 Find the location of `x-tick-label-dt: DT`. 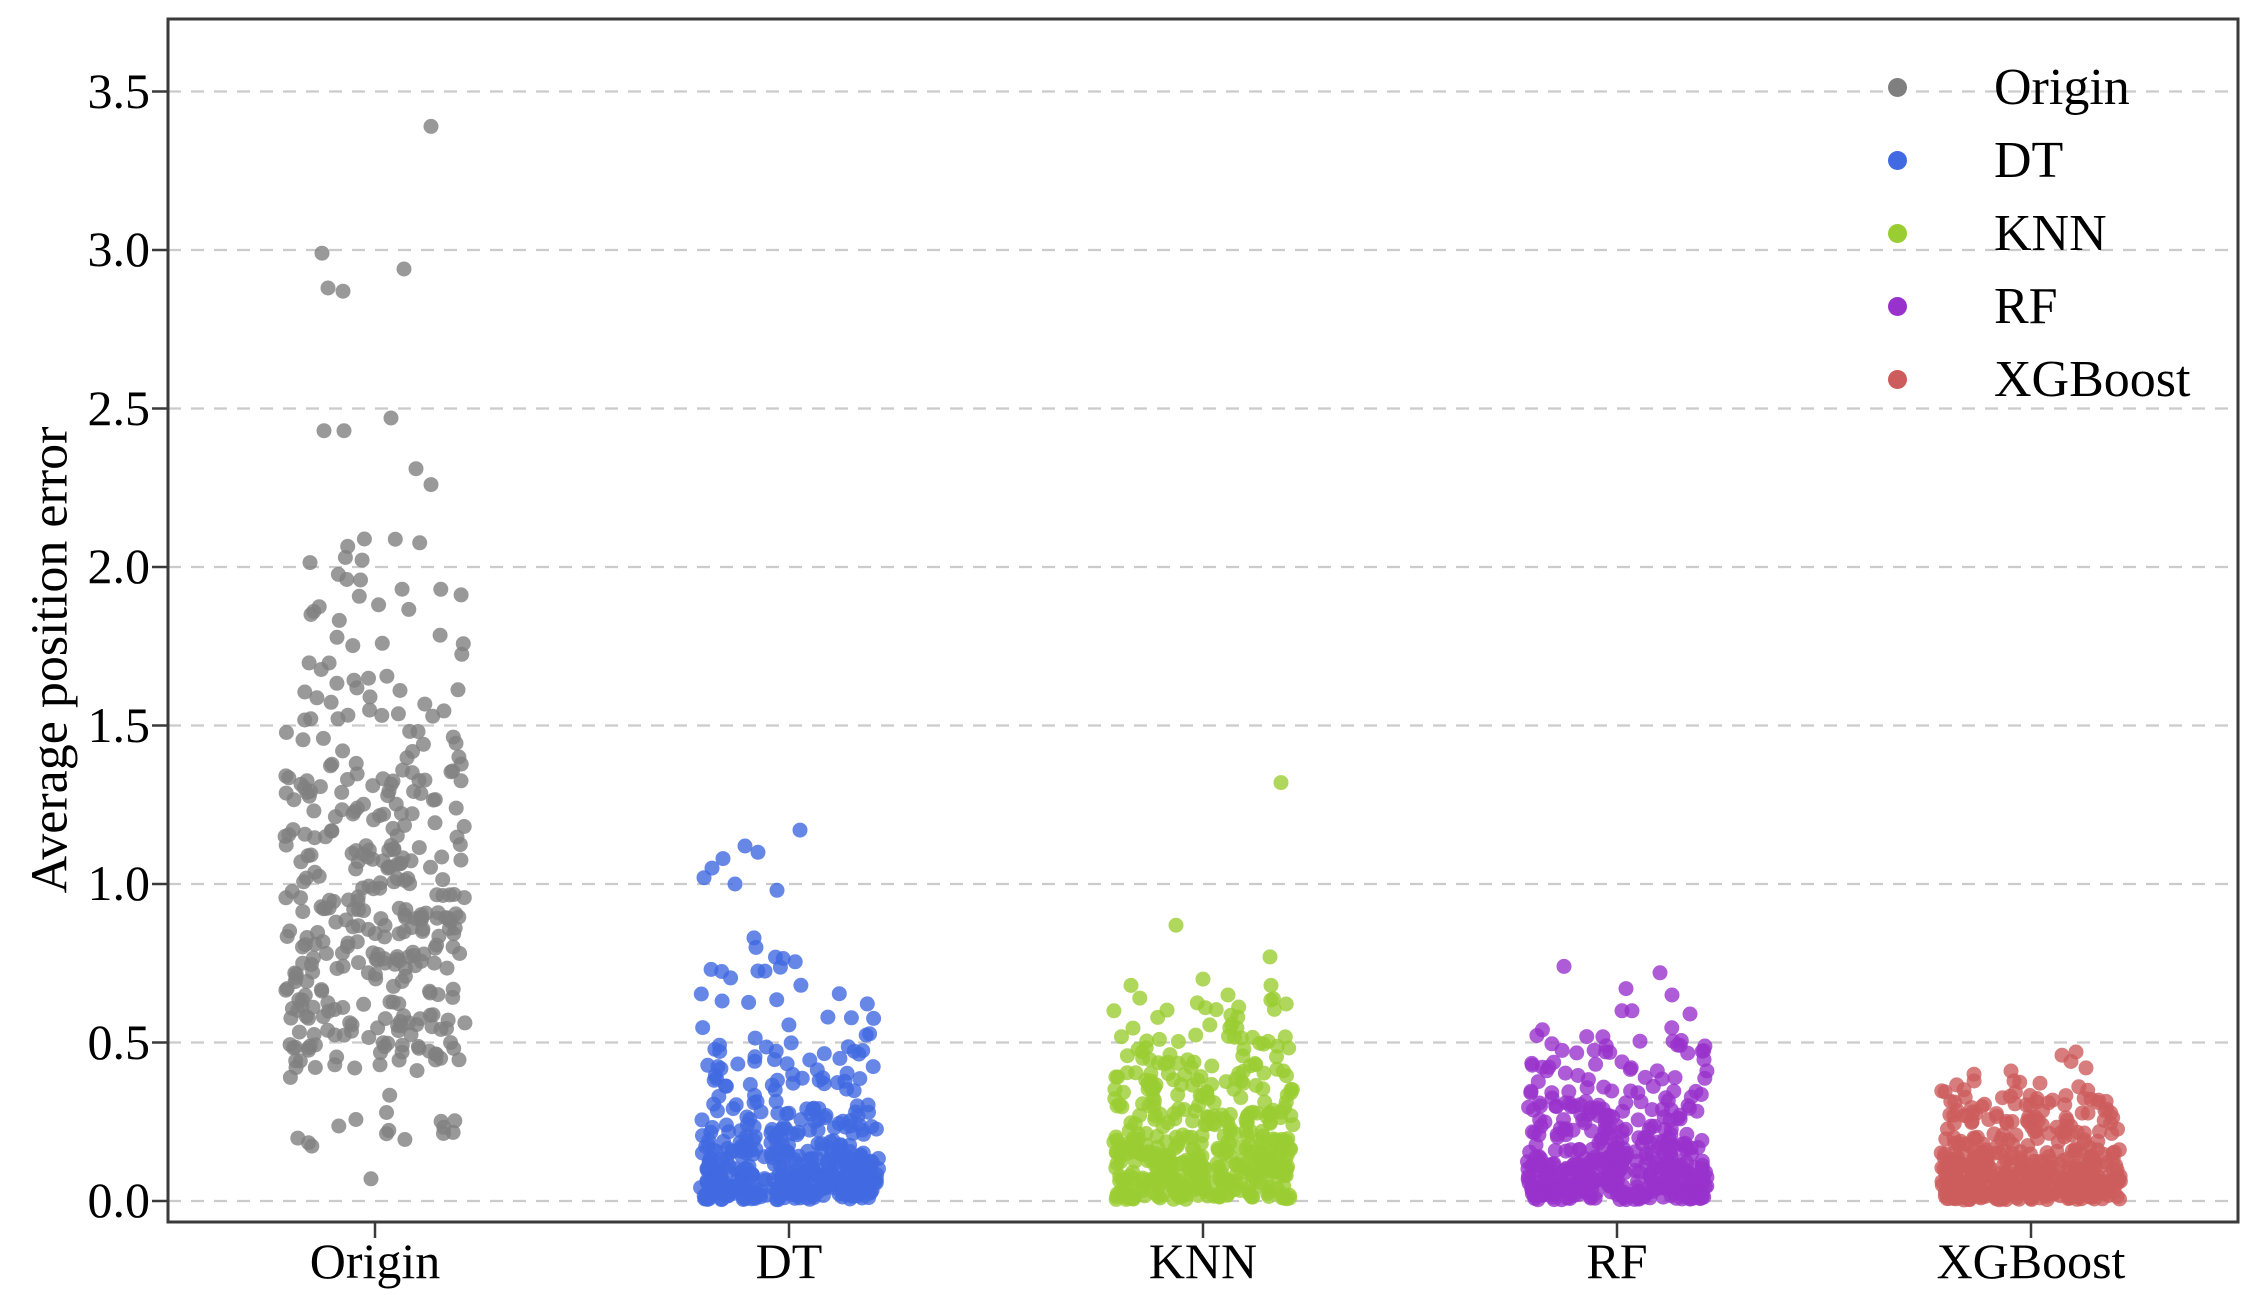

x-tick-label-dt: DT is located at coordinates (789, 1261).